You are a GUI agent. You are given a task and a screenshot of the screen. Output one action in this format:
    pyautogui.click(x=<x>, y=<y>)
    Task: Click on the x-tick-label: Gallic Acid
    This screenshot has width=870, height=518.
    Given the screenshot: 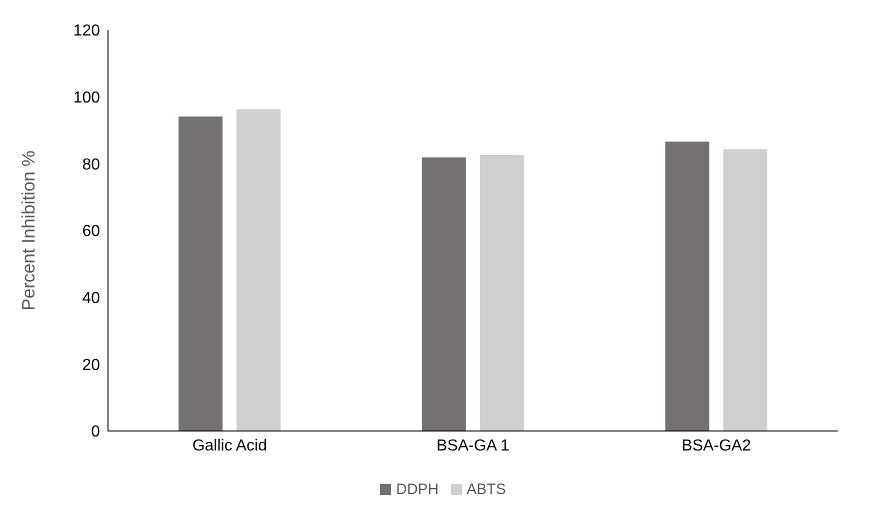 What is the action you would take?
    pyautogui.click(x=230, y=445)
    